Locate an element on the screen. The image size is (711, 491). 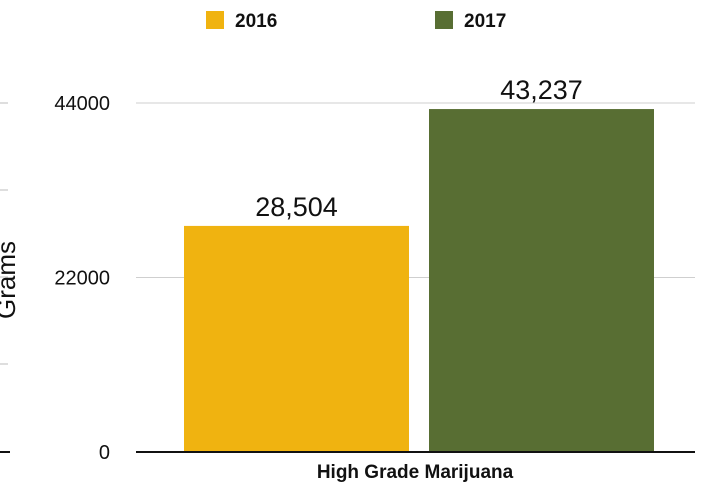
legend-swatch-2017 is located at coordinates (444, 20).